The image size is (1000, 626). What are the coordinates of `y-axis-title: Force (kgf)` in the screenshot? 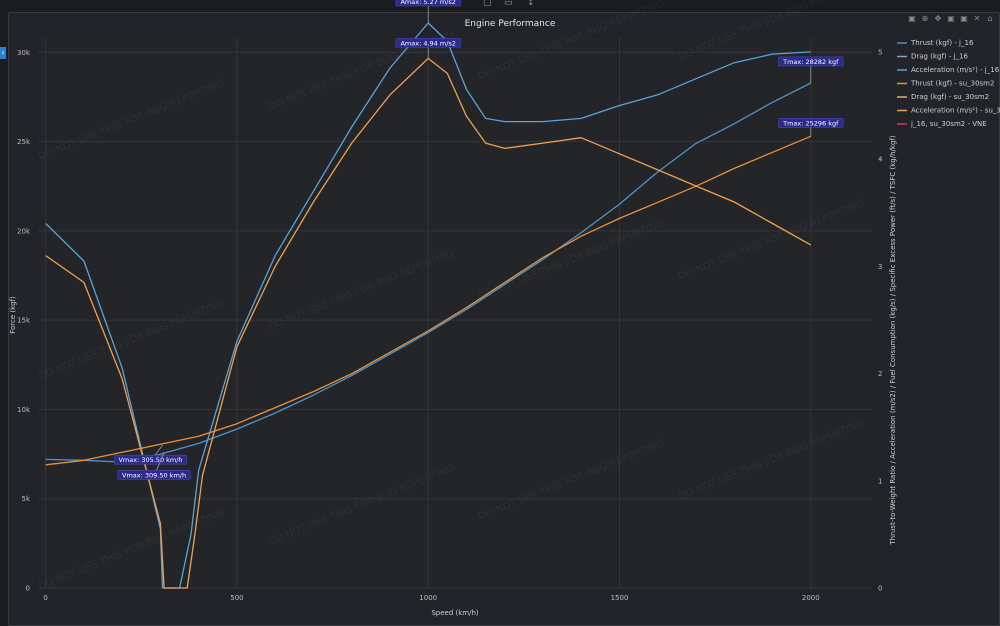 It's located at (13, 315).